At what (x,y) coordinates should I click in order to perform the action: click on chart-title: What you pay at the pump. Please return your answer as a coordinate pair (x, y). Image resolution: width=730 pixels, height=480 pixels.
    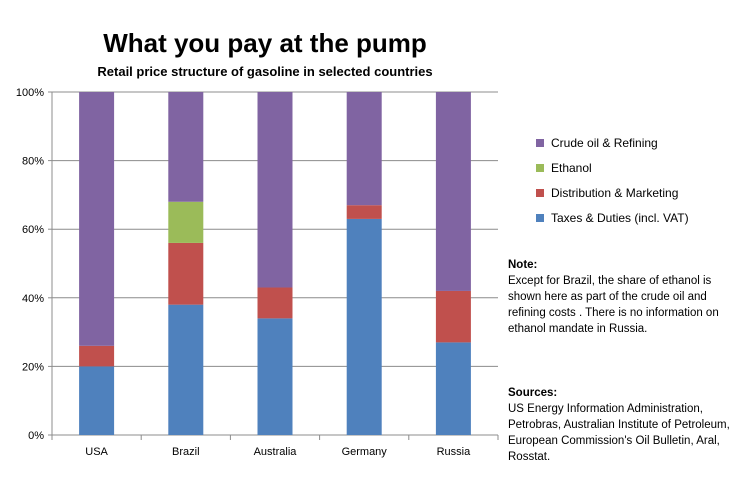
    Looking at the image, I should click on (265, 43).